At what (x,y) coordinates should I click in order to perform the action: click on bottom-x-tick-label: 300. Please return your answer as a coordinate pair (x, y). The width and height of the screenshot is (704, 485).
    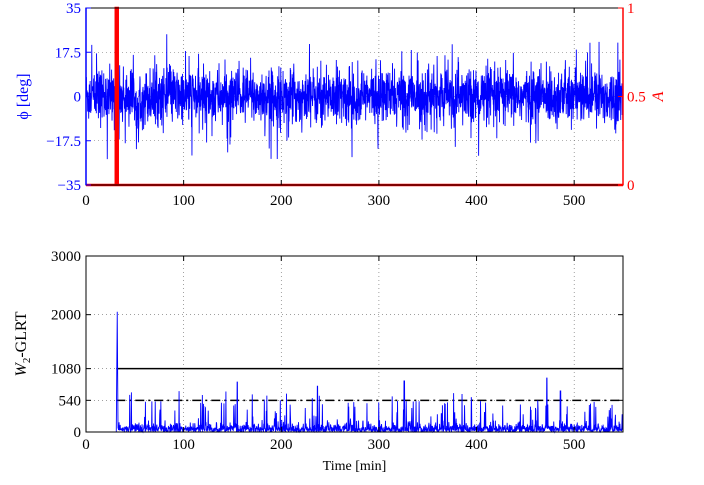
    Looking at the image, I should click on (379, 445).